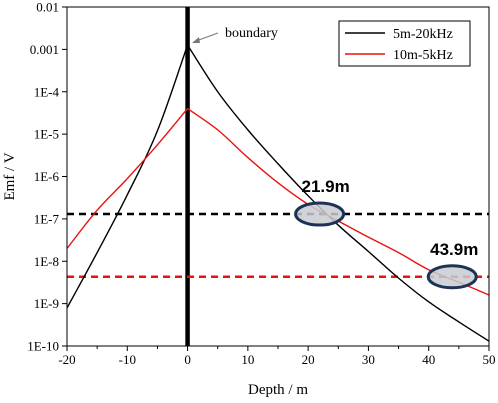 This screenshot has width=498, height=403. What do you see at coordinates (278, 390) in the screenshot?
I see `x-axis-label: Depth / m` at bounding box center [278, 390].